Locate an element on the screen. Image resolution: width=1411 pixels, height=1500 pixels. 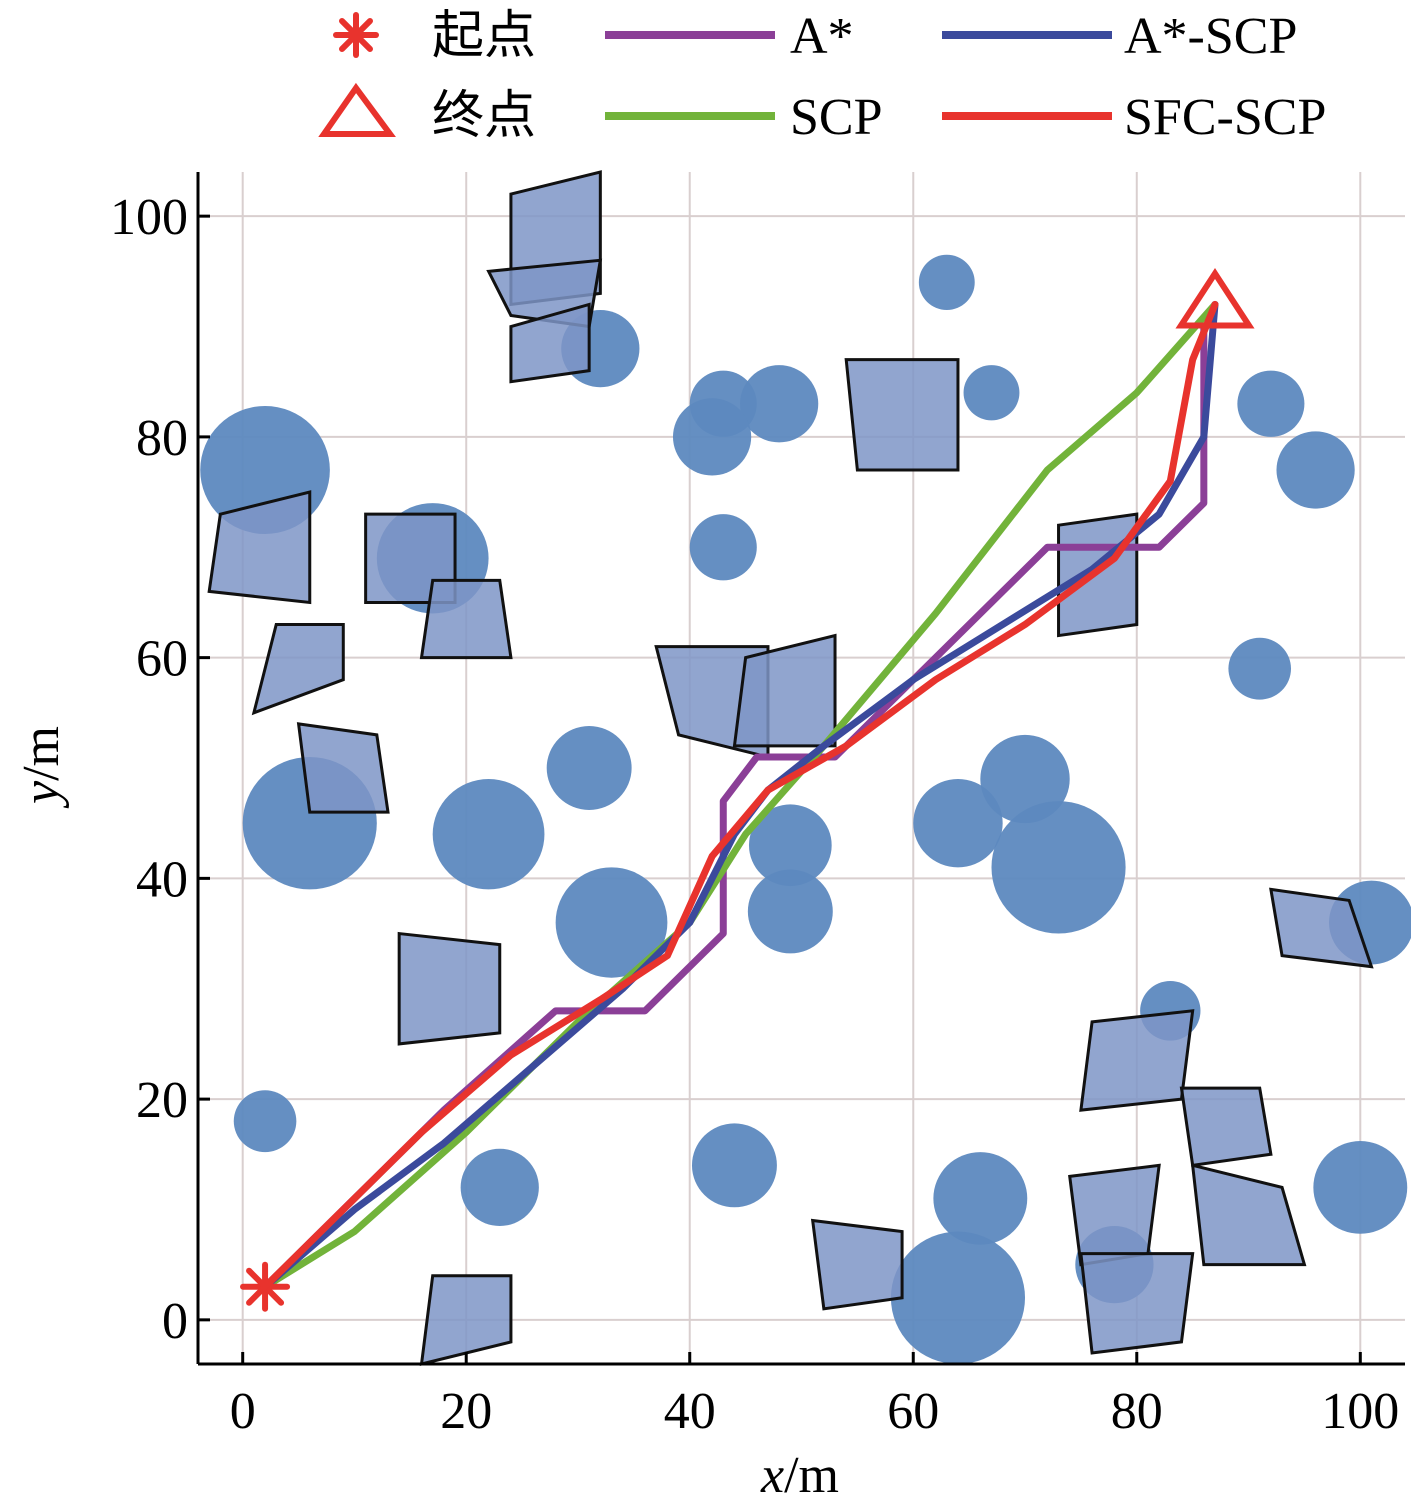
legend-label-astar: A* is located at coordinates (822, 36).